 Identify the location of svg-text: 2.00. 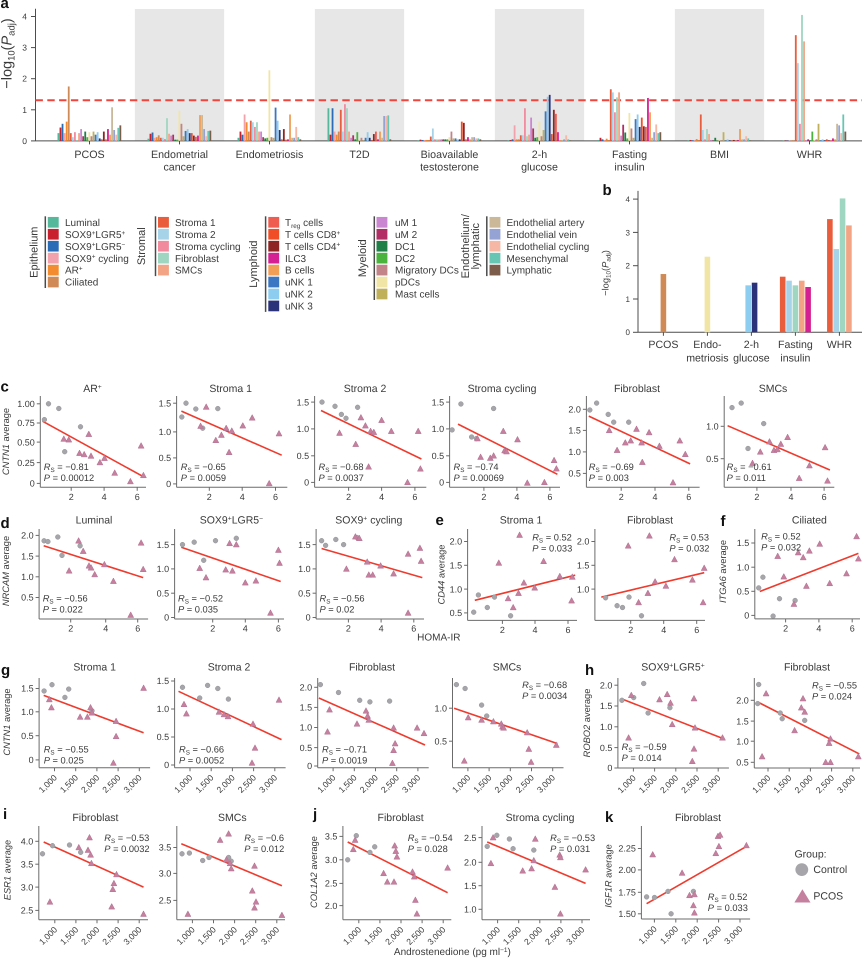
(627, 870).